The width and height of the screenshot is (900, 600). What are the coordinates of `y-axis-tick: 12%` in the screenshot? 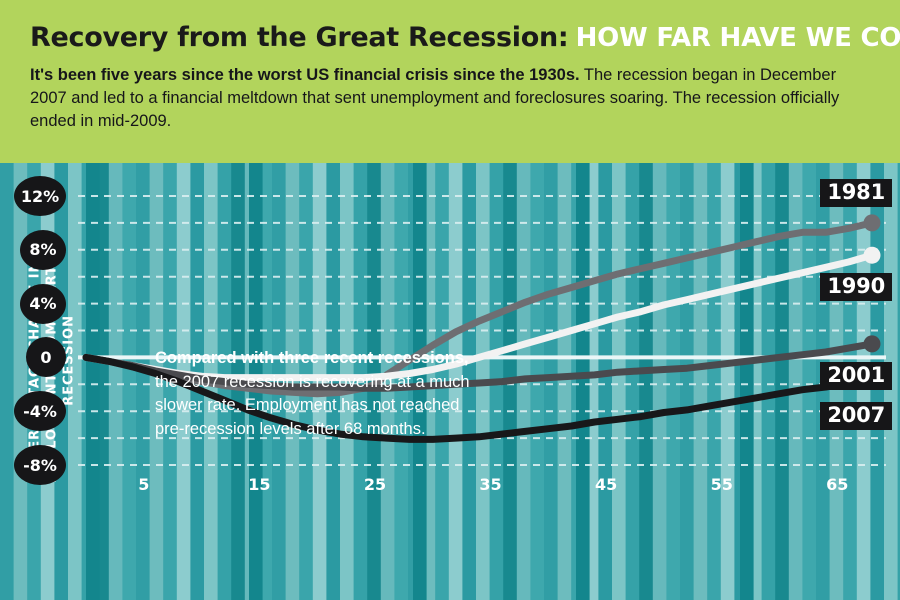 It's located at (40, 196).